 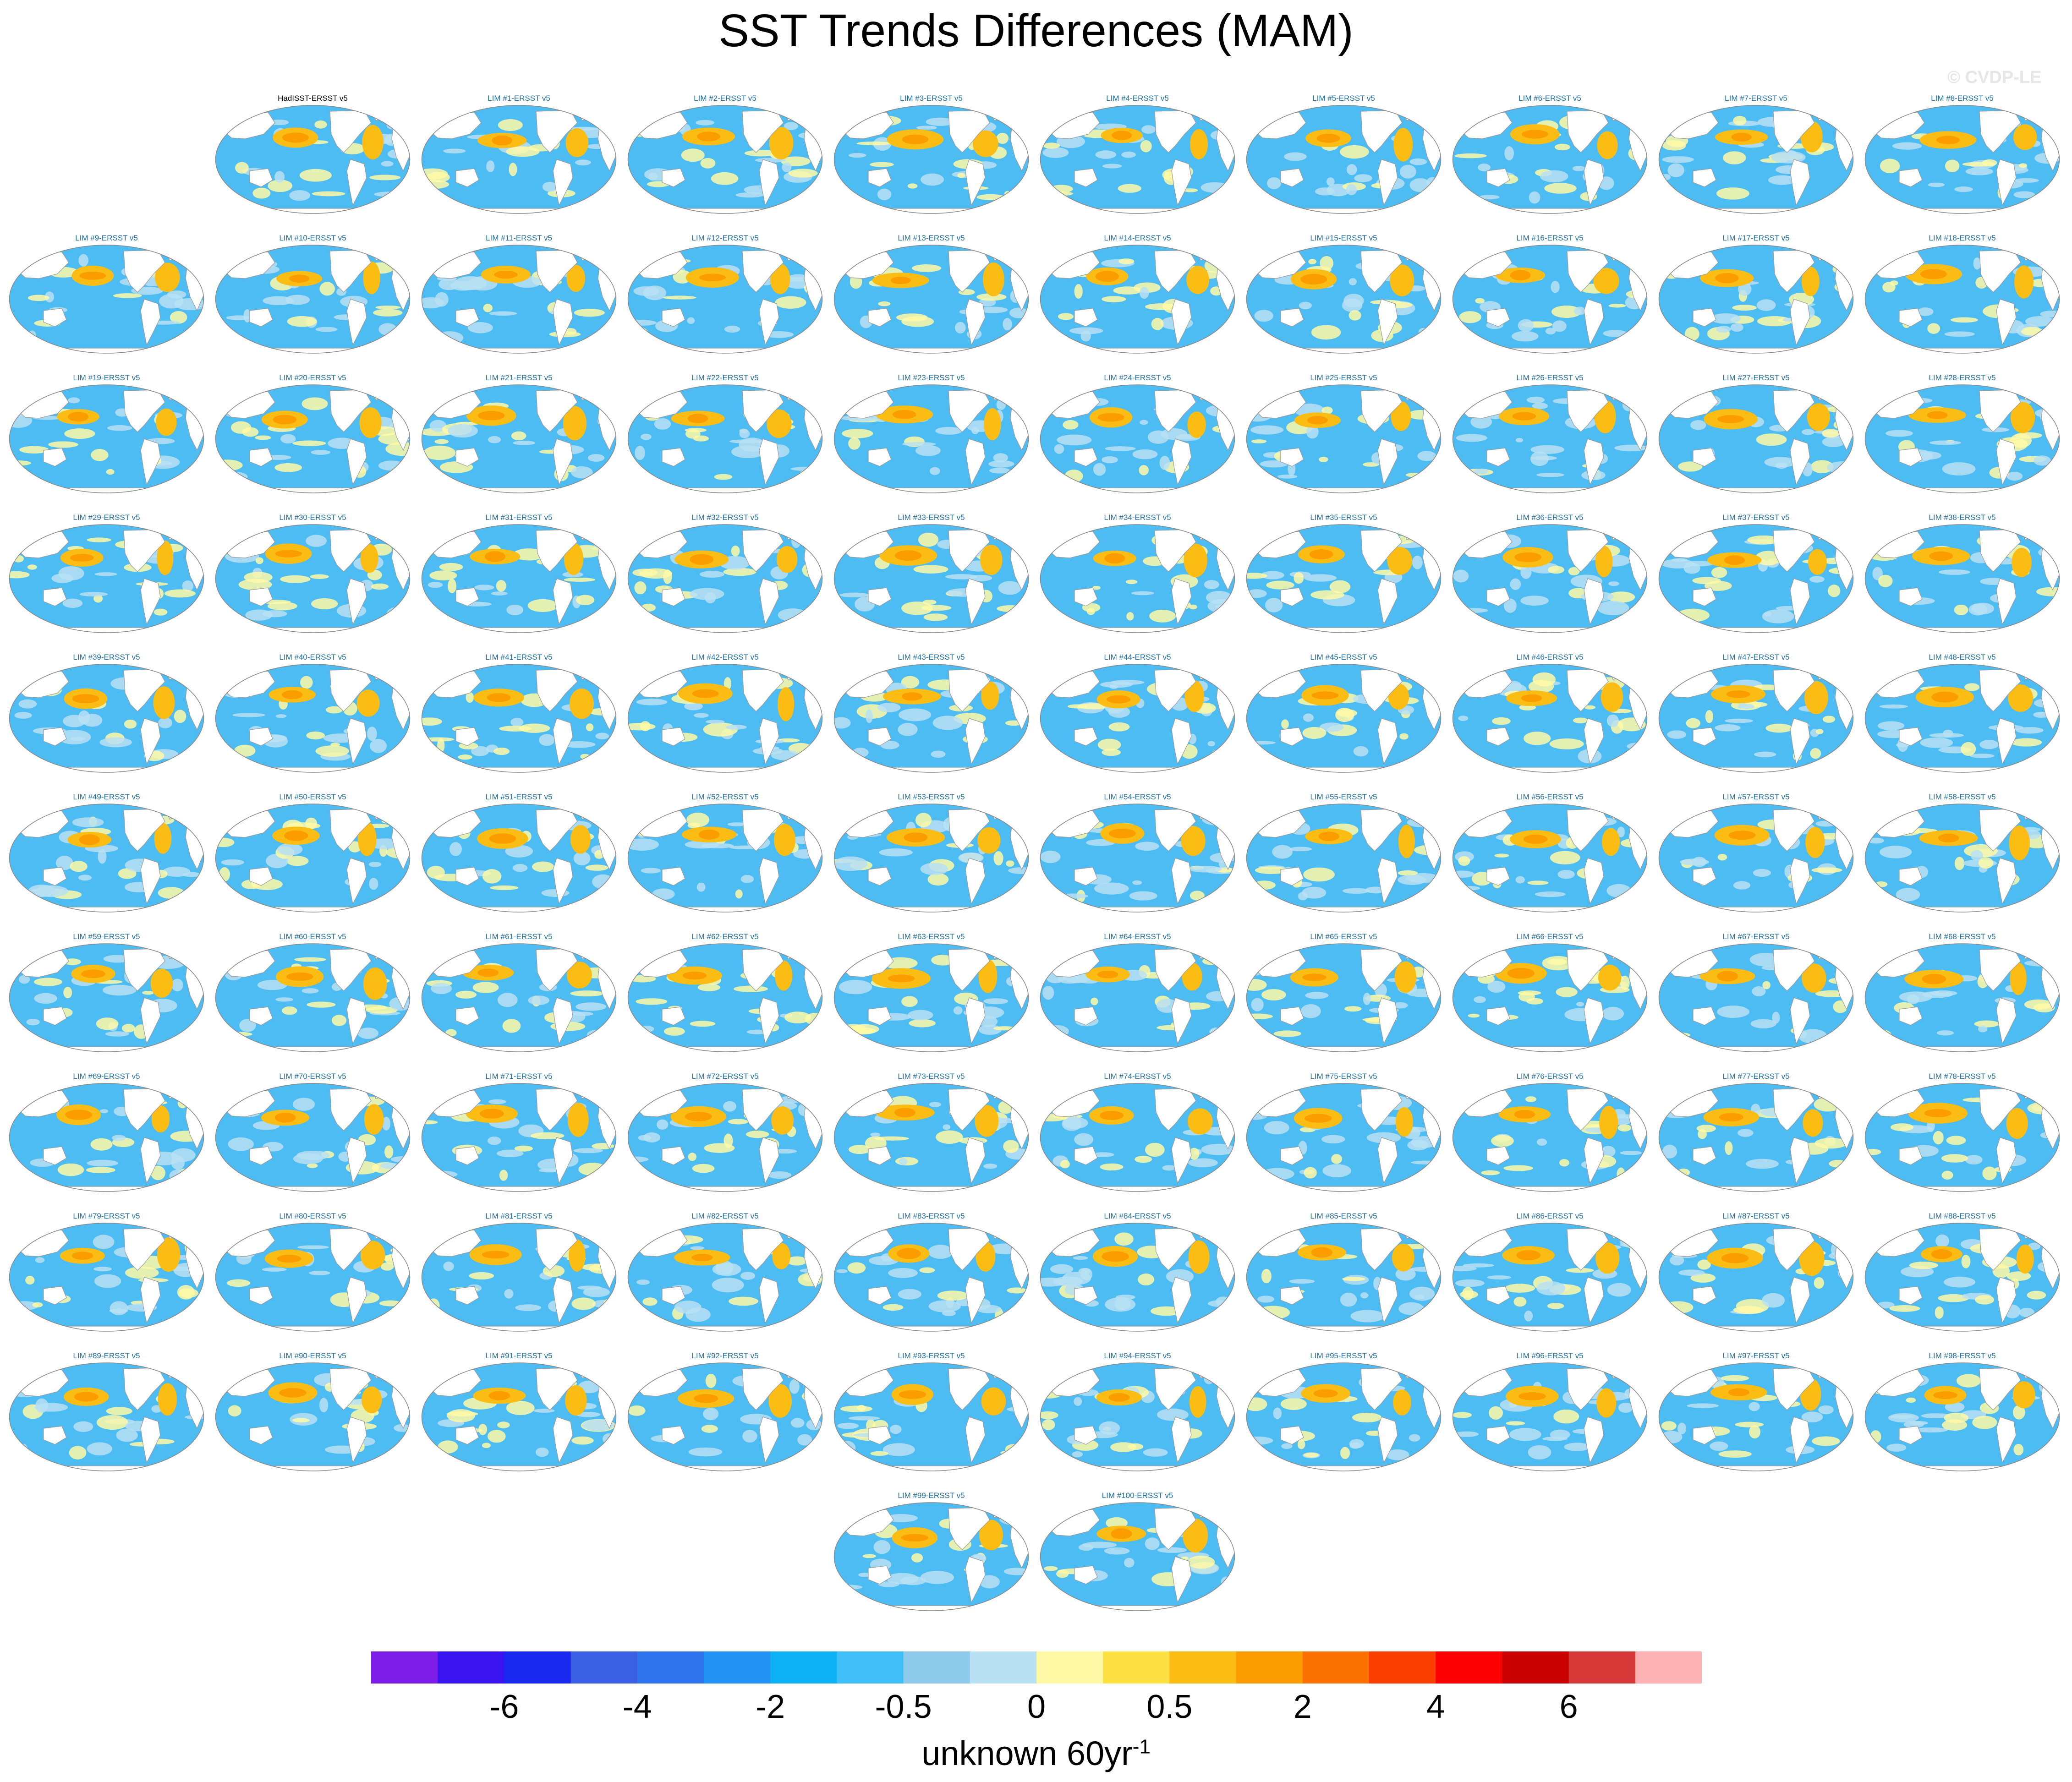 What do you see at coordinates (1343, 936) in the screenshot?
I see `panel-label: LIM #65-ERSST v5` at bounding box center [1343, 936].